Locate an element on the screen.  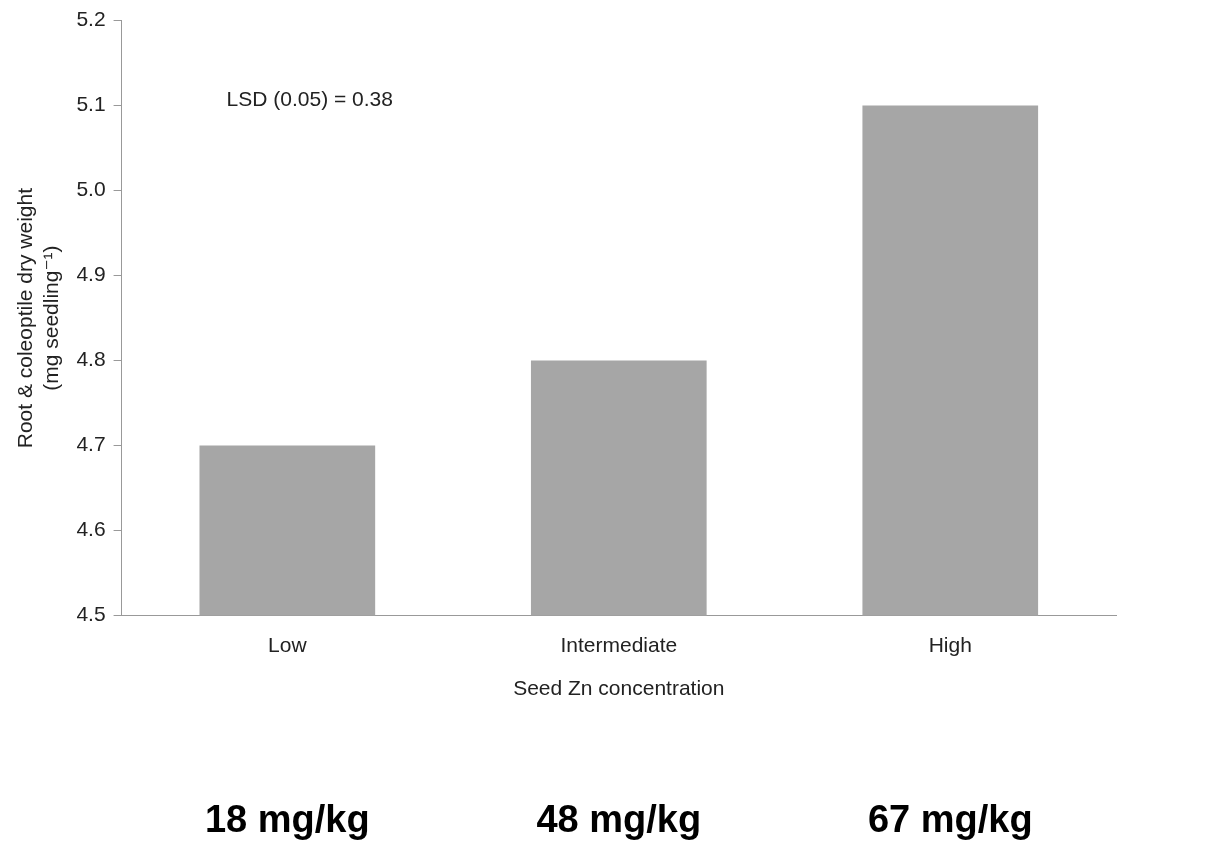
y-axis-title: Root & coleoptile dry weight (mg seedling⁻¹) is located at coordinates (37, 318).